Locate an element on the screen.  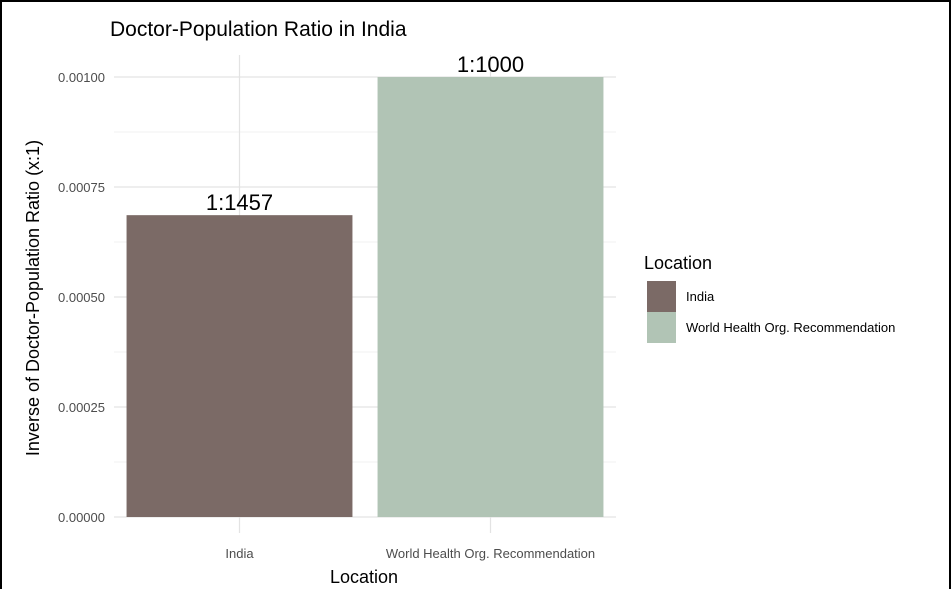
legend-entry-label: World Health Org. Recommendation is located at coordinates (790, 327).